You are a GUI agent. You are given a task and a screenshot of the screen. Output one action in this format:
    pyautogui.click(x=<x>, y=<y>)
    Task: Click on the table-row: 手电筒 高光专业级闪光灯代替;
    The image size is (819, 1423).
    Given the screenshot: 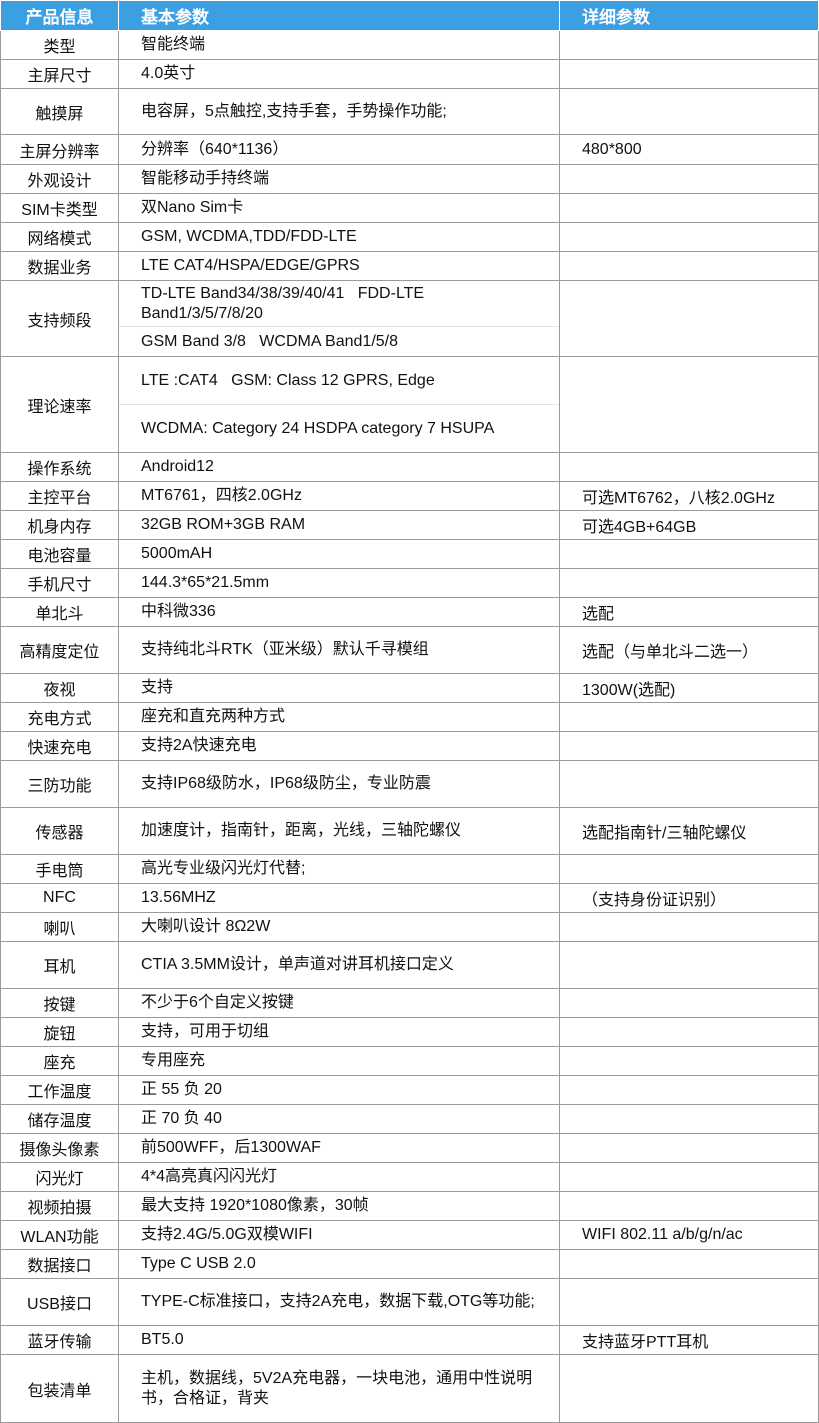 What is the action you would take?
    pyautogui.click(x=409, y=869)
    